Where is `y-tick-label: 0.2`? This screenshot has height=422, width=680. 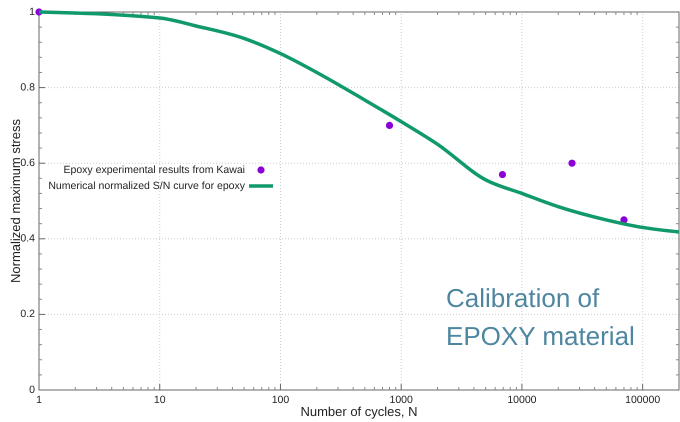
y-tick-label: 0.2 is located at coordinates (28, 314).